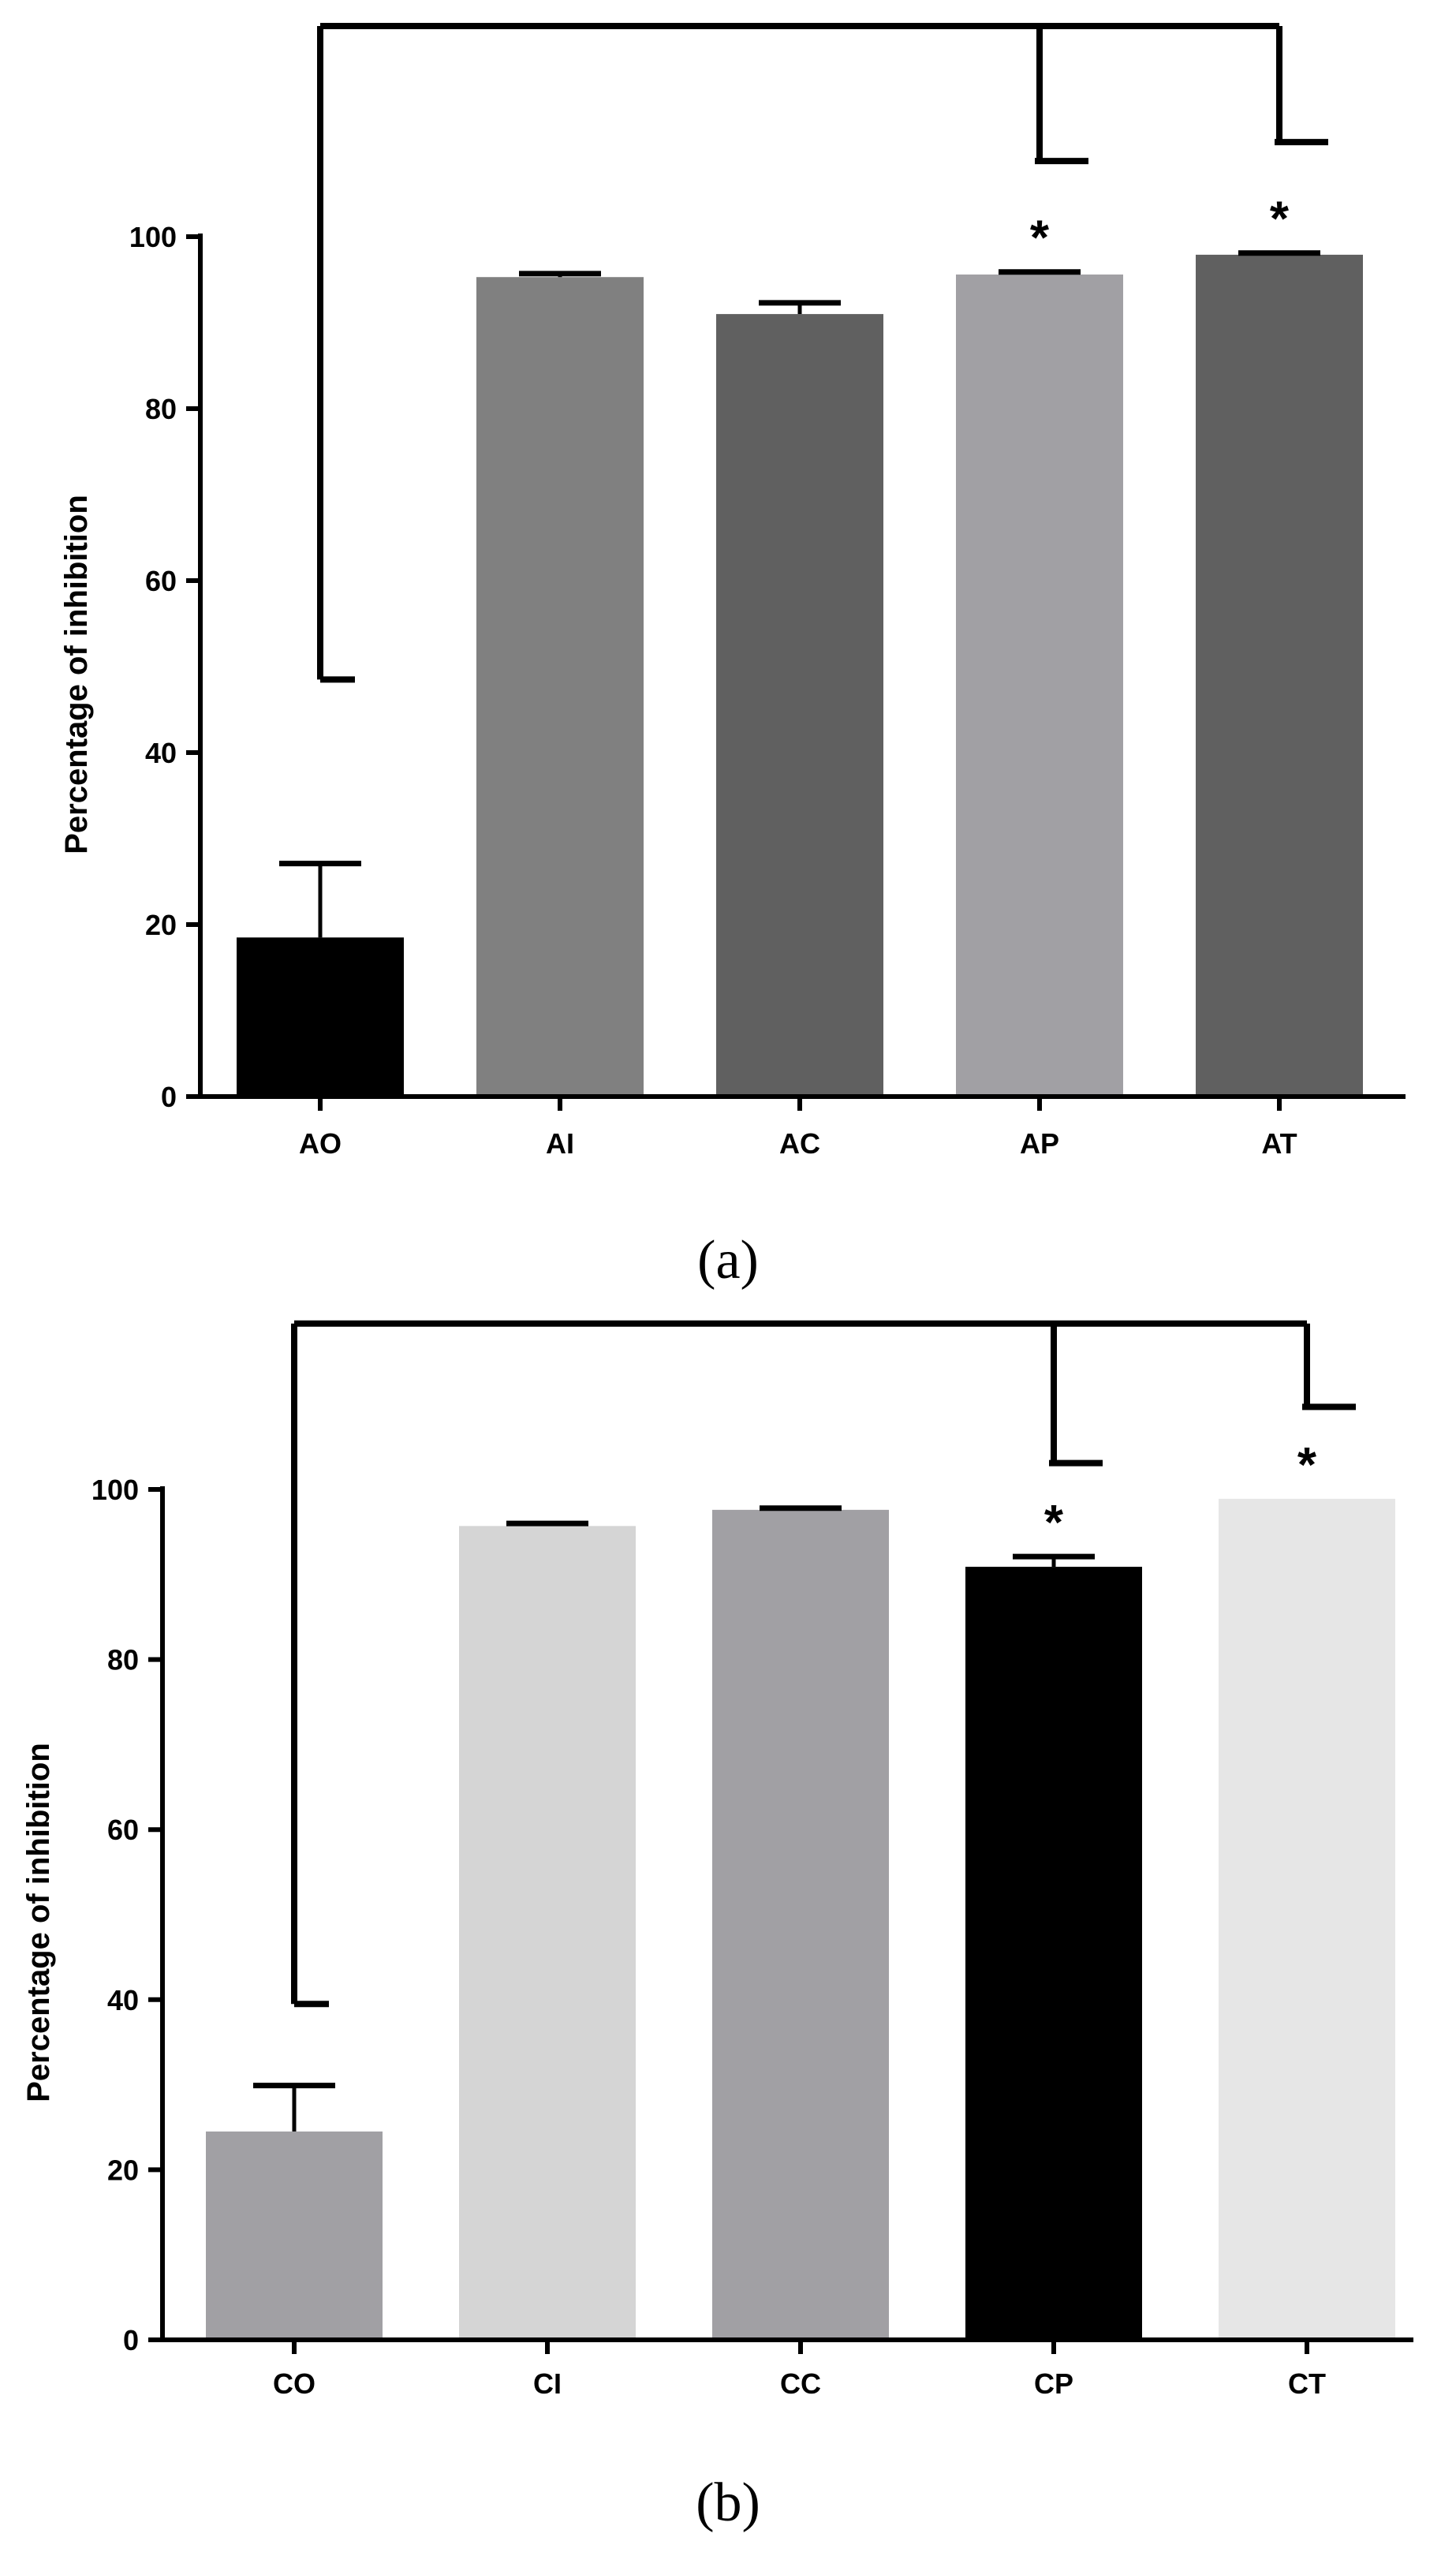 The image size is (1456, 2556). Describe the element at coordinates (294, 2235) in the screenshot. I see `bar-co` at that location.